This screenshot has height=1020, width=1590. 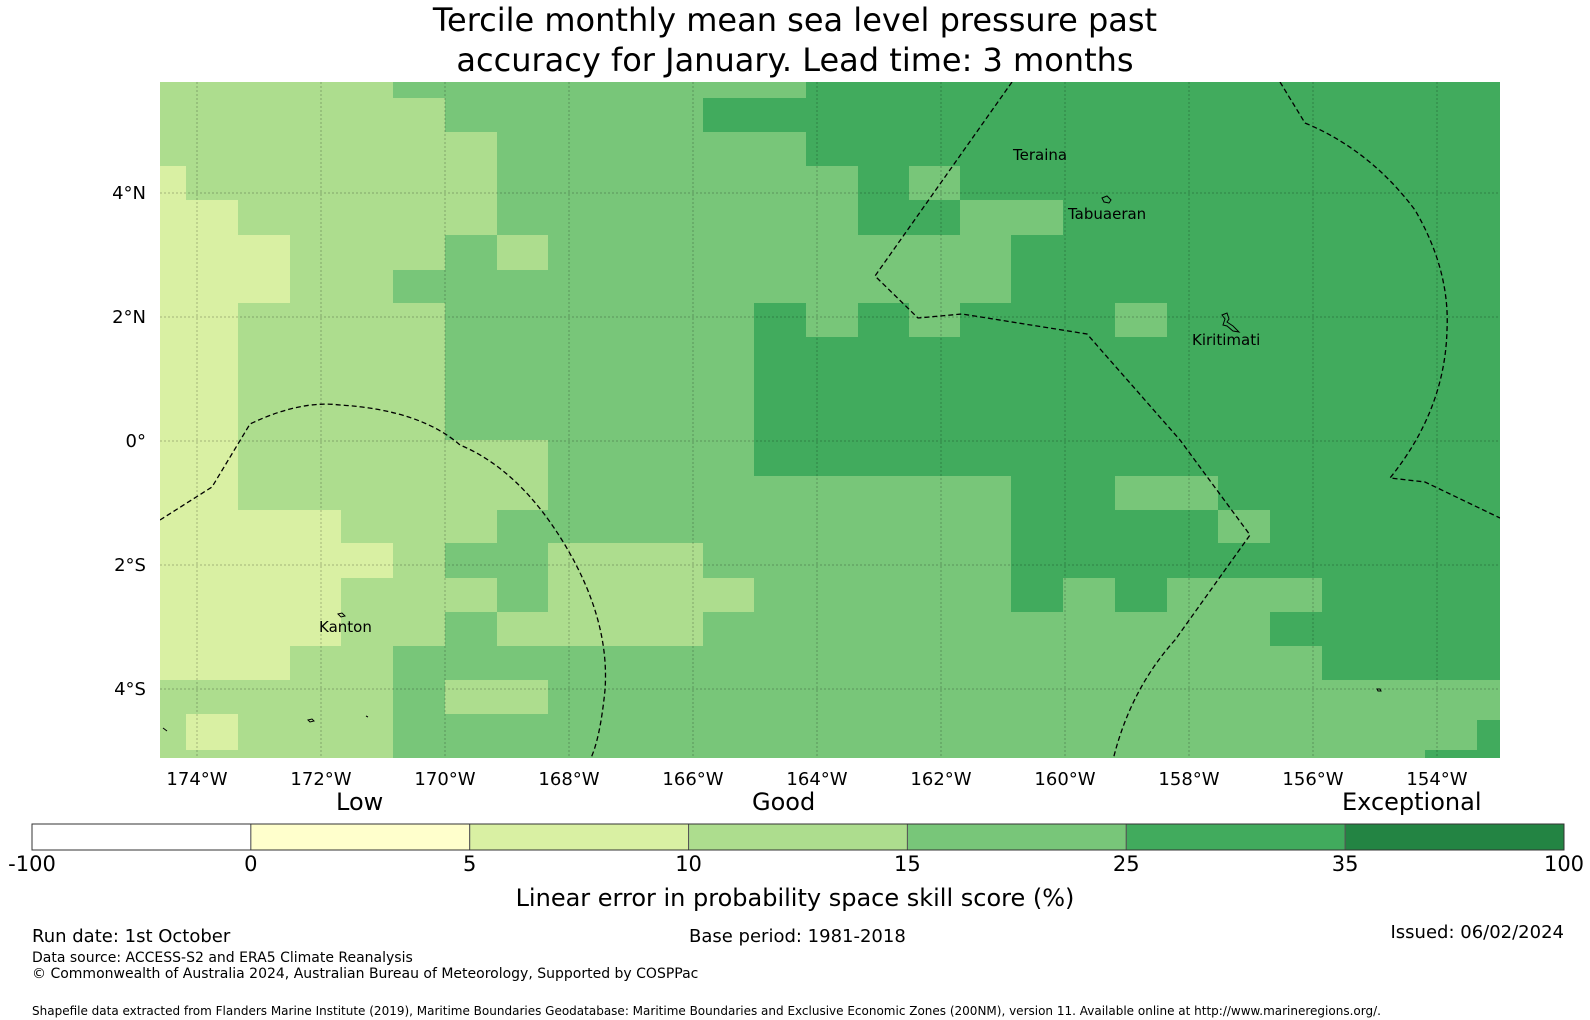 What do you see at coordinates (784, 802) in the screenshot?
I see `legend-category-good: Good` at bounding box center [784, 802].